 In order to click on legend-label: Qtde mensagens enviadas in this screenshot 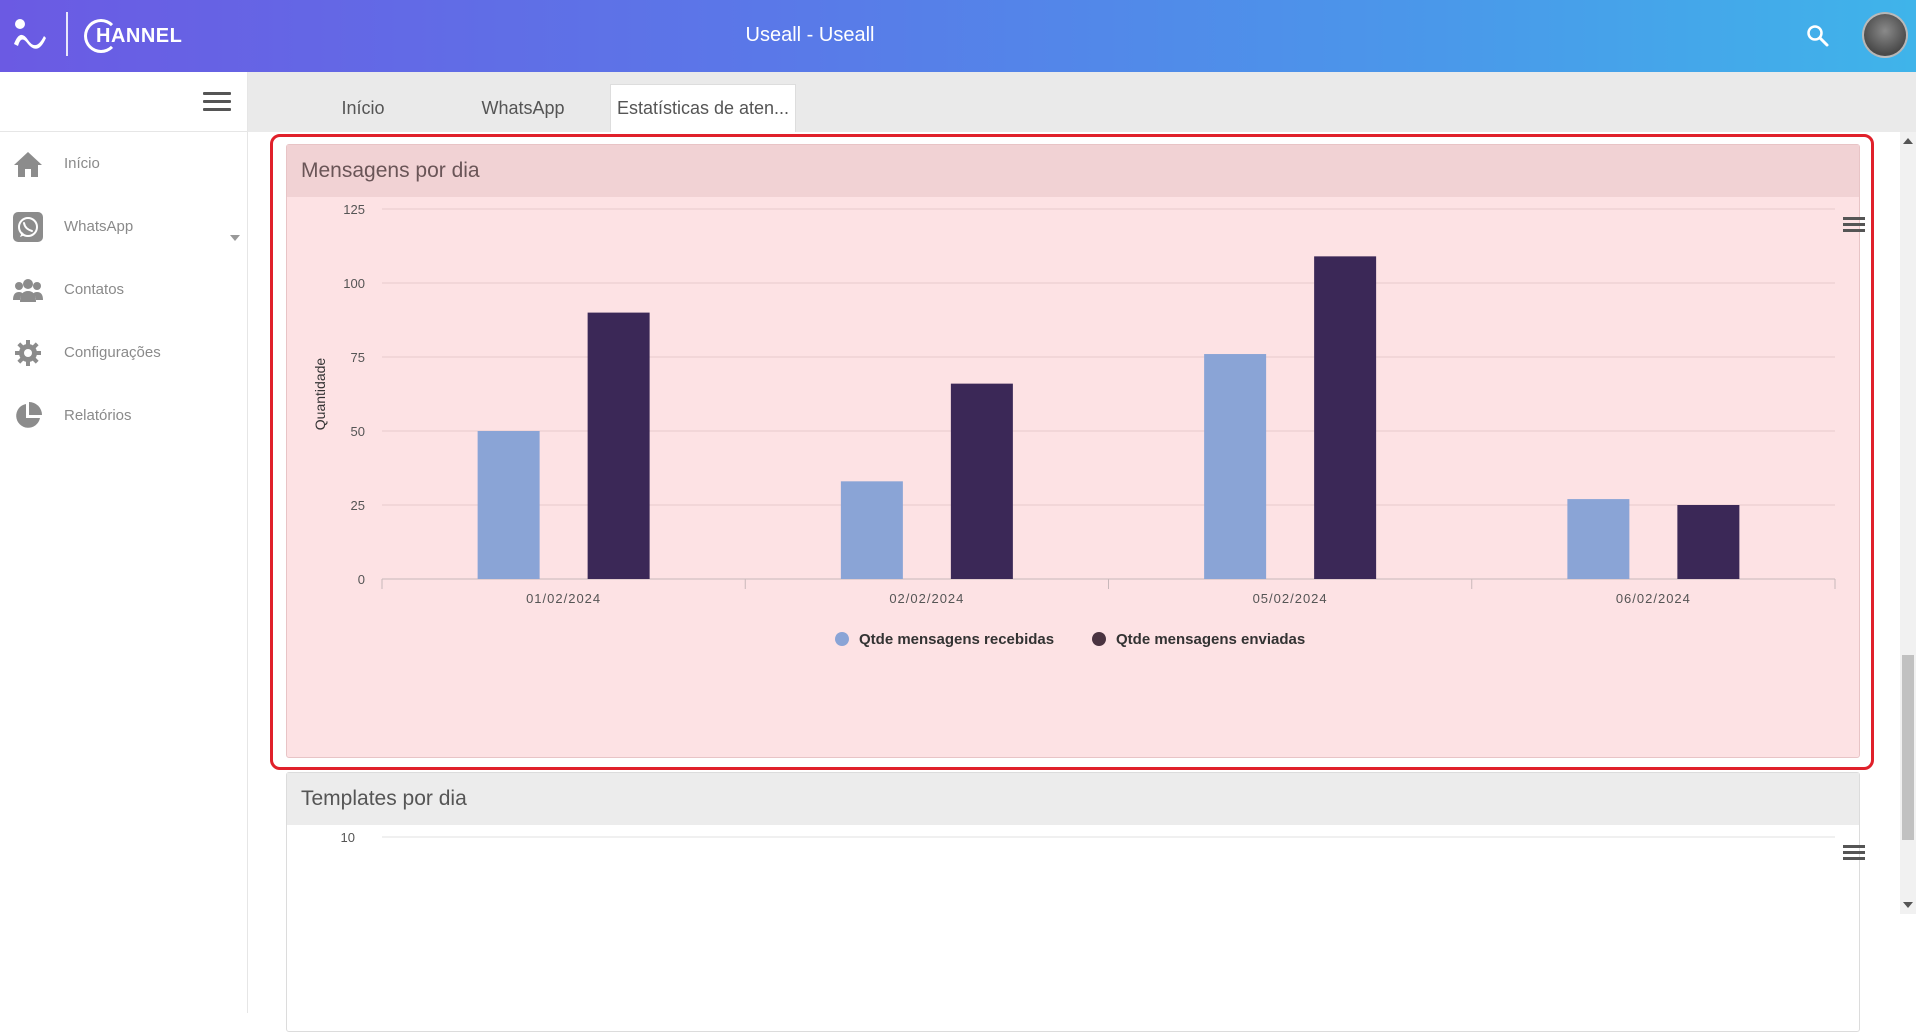, I will do `click(1210, 639)`.